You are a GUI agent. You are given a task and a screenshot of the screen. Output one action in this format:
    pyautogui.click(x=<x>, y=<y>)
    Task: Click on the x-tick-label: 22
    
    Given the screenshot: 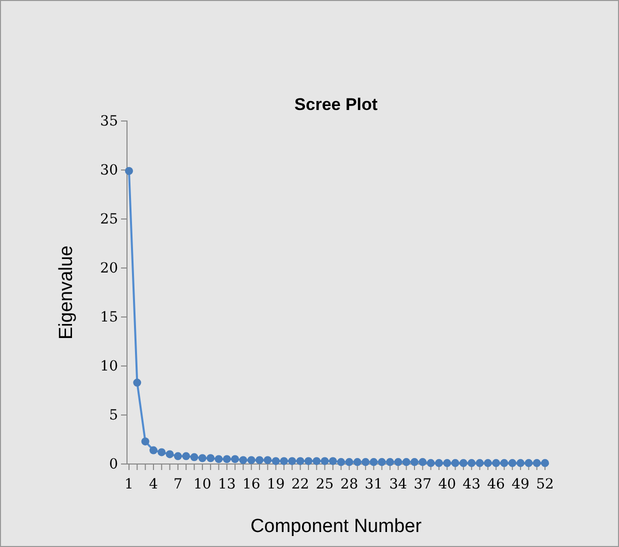 What is the action you would take?
    pyautogui.click(x=300, y=484)
    